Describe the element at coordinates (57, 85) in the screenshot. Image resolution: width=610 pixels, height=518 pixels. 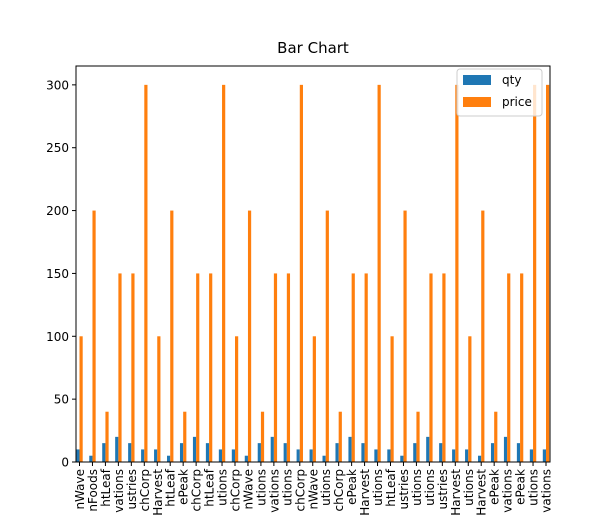
I see `y-tick-label: 300` at that location.